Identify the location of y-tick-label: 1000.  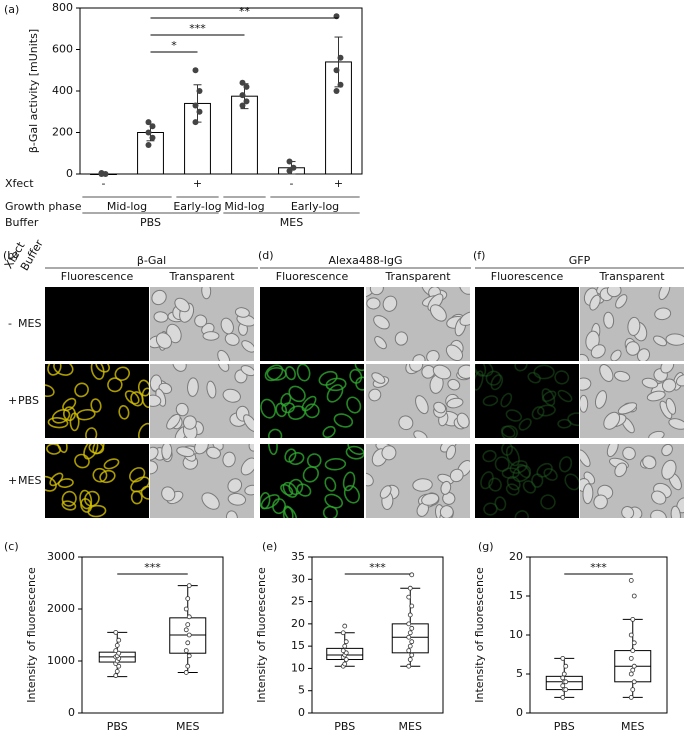
(61, 660).